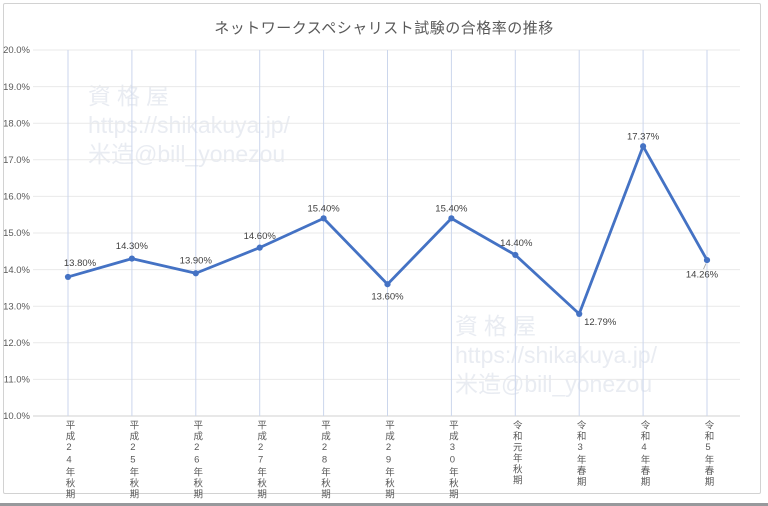  What do you see at coordinates (16, 416) in the screenshot?
I see `y-axis-tick-label: 10.0%` at bounding box center [16, 416].